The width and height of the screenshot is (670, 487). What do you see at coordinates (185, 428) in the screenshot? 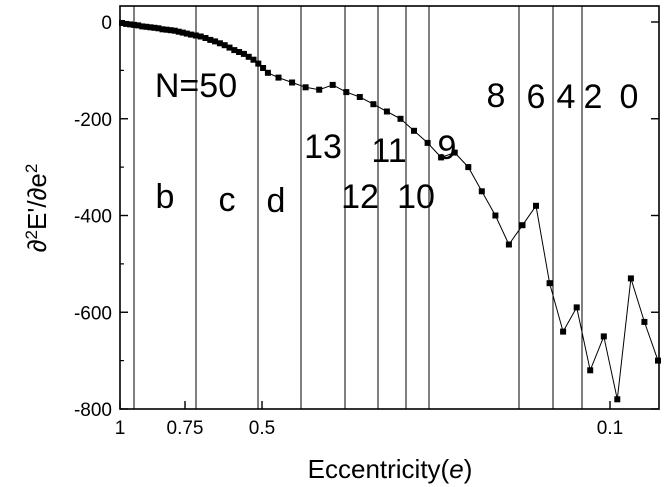
I see `x-tick-label: 0.75` at bounding box center [185, 428].